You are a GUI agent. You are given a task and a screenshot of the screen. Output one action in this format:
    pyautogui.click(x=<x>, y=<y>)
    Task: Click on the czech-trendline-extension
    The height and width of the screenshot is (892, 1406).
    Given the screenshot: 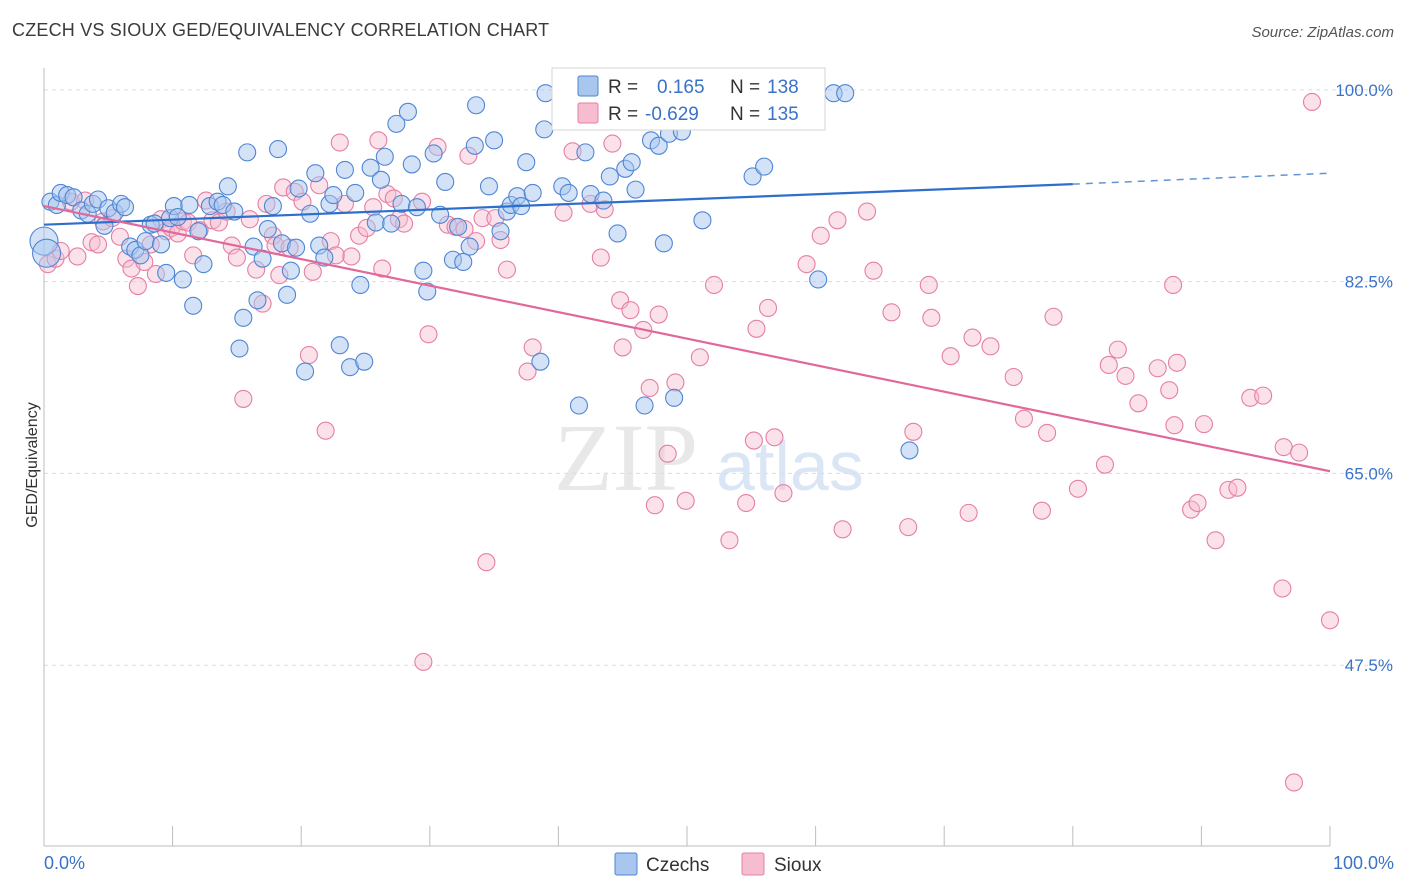 What is the action you would take?
    pyautogui.click(x=1201, y=178)
    